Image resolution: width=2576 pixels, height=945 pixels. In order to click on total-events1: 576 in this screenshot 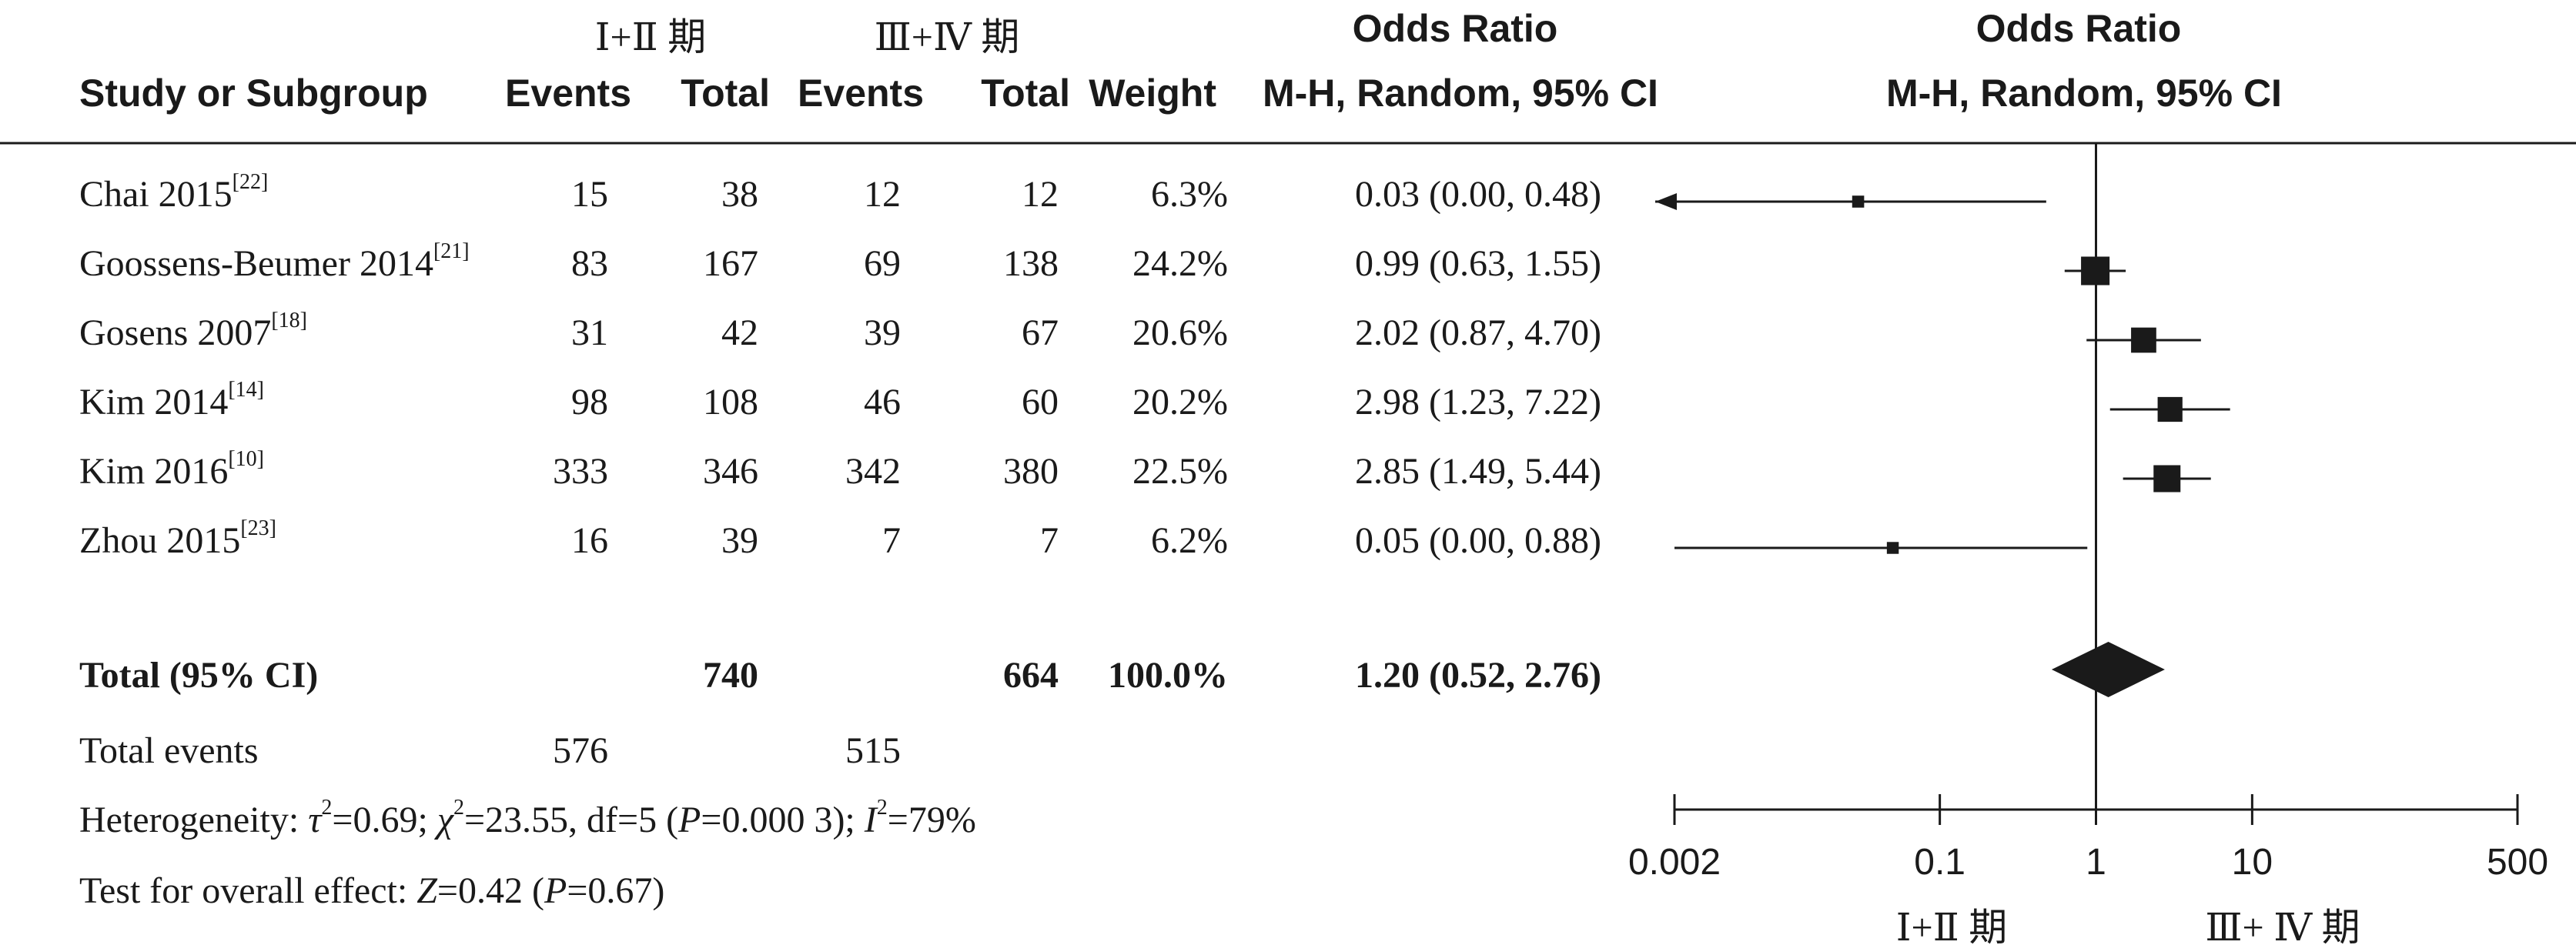, I will do `click(580, 750)`.